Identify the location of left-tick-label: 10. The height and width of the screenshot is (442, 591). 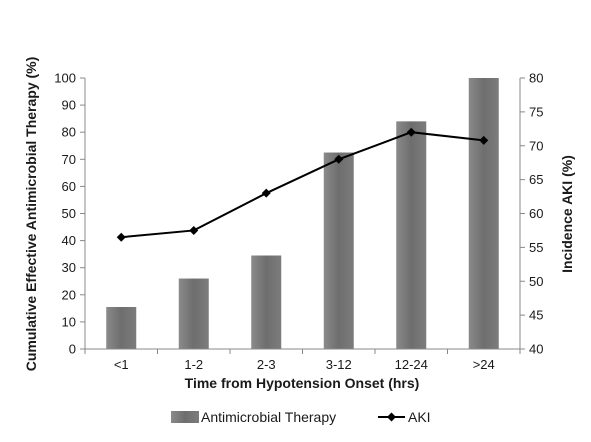
(69, 321).